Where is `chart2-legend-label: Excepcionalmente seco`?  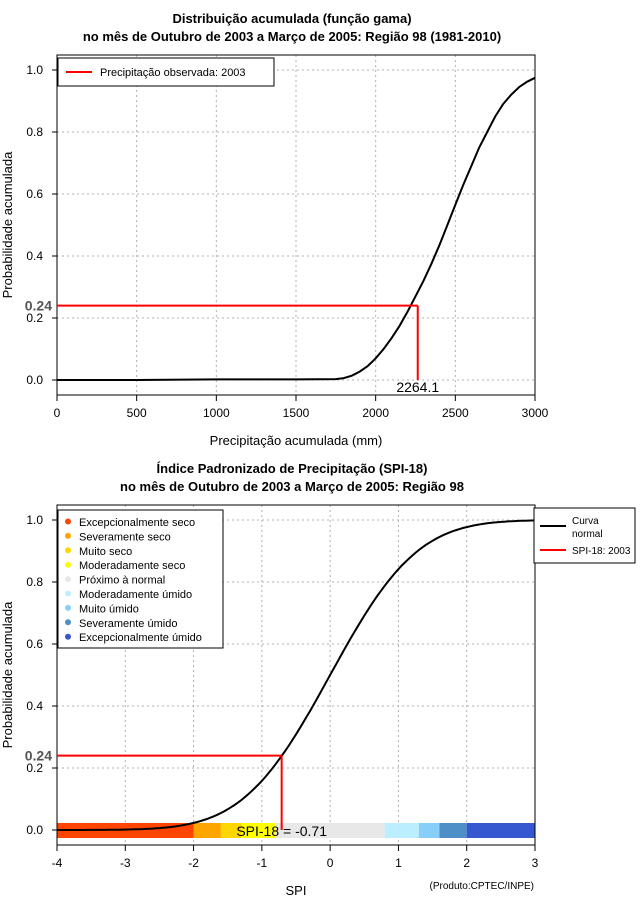 chart2-legend-label: Excepcionalmente seco is located at coordinates (137, 523).